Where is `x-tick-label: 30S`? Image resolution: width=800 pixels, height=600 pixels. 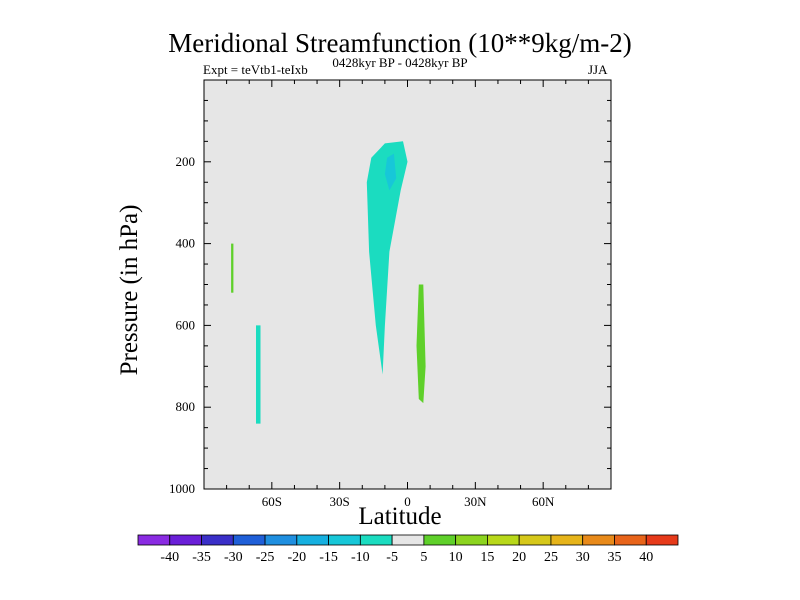
x-tick-label: 30S is located at coordinates (340, 501).